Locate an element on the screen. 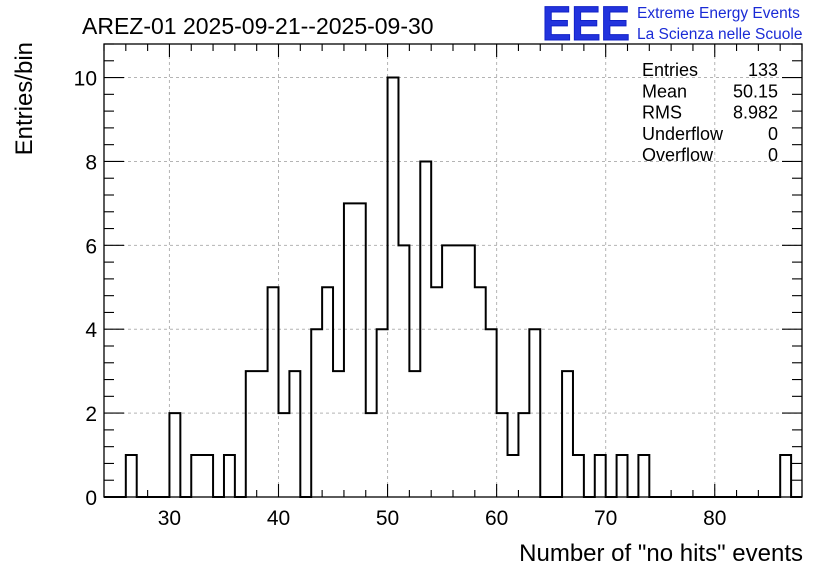 This screenshot has width=836, height=572. stats-value: 50.15 is located at coordinates (755, 91).